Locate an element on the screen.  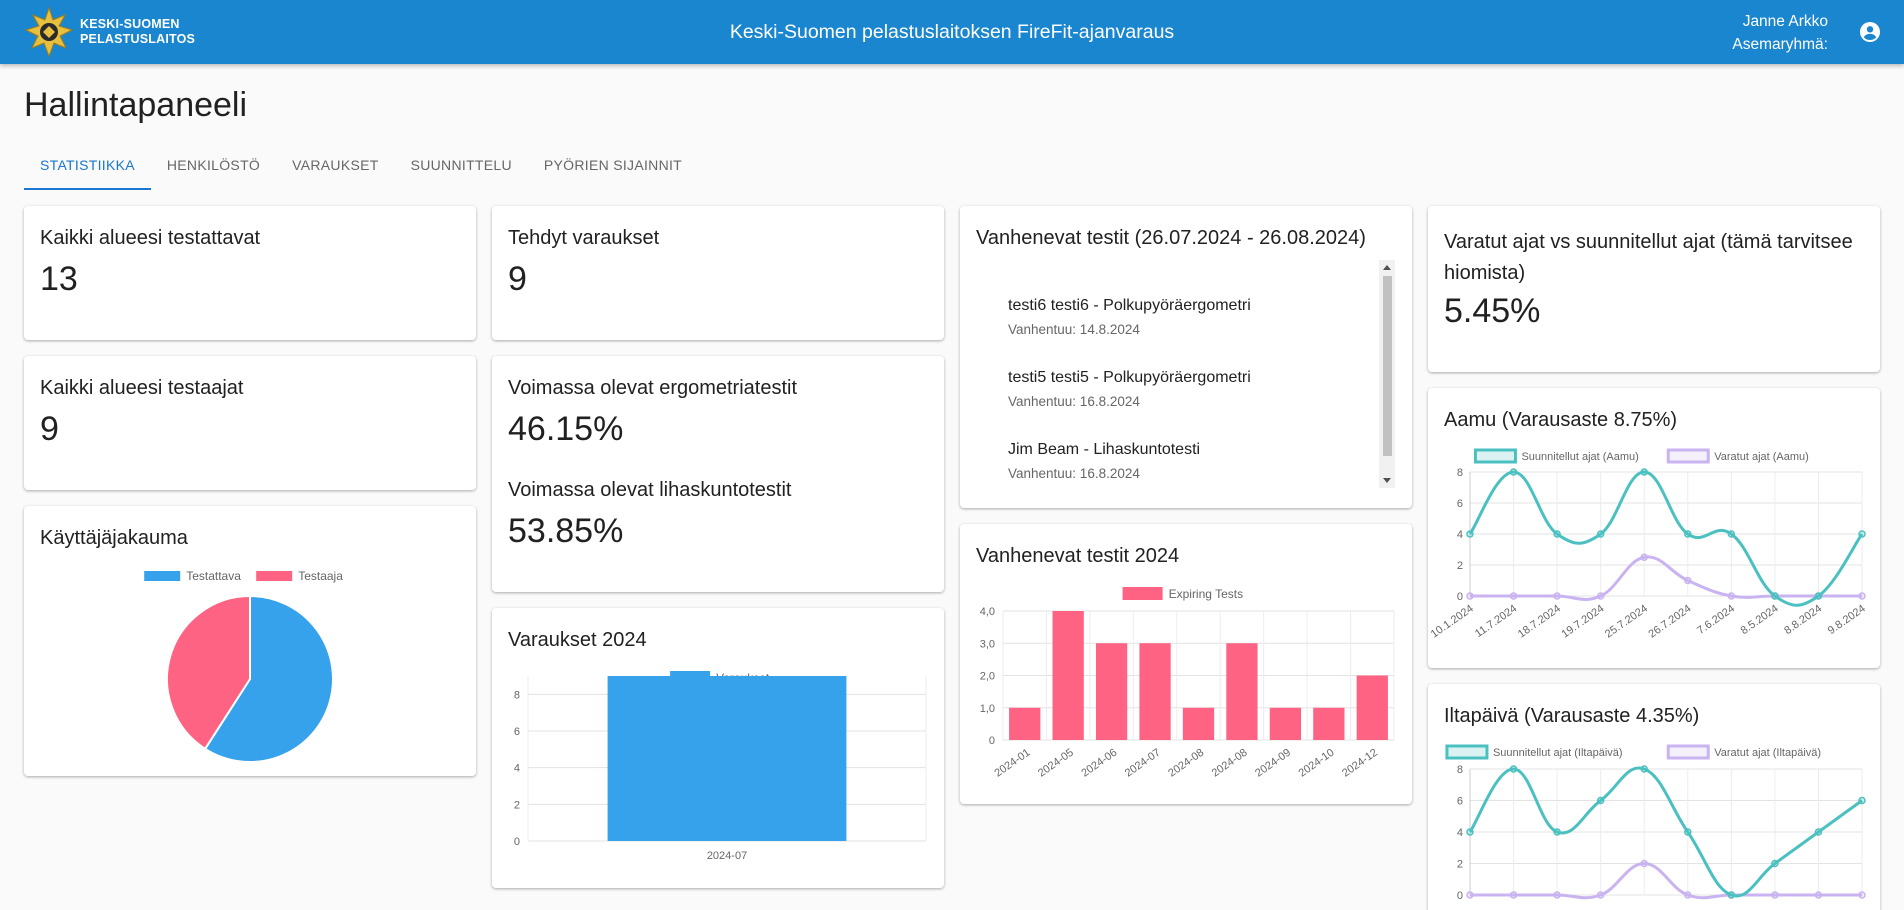
logo-text: KESKI-SUOMEN PELASTUSLAITOS is located at coordinates (137, 32).